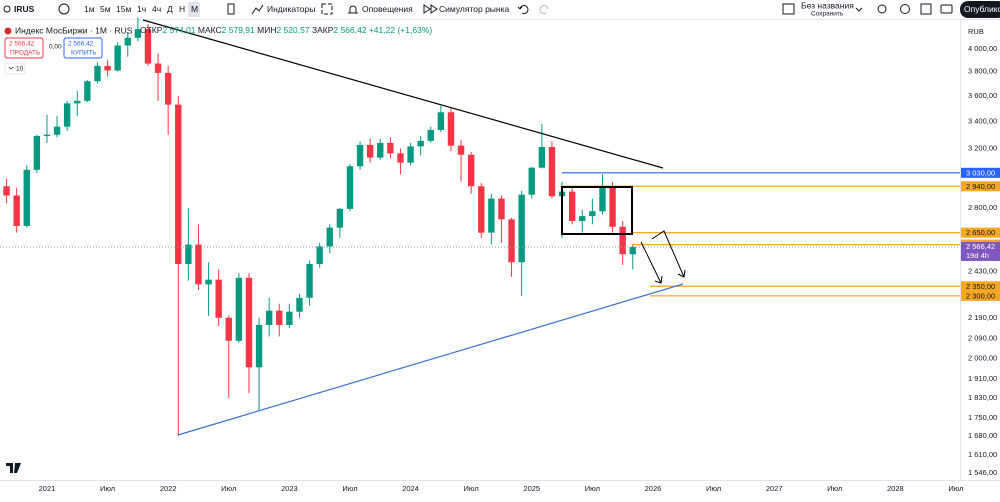 Image resolution: width=1000 pixels, height=502 pixels. Describe the element at coordinates (430, 9) in the screenshot. I see `replay-icon` at that location.